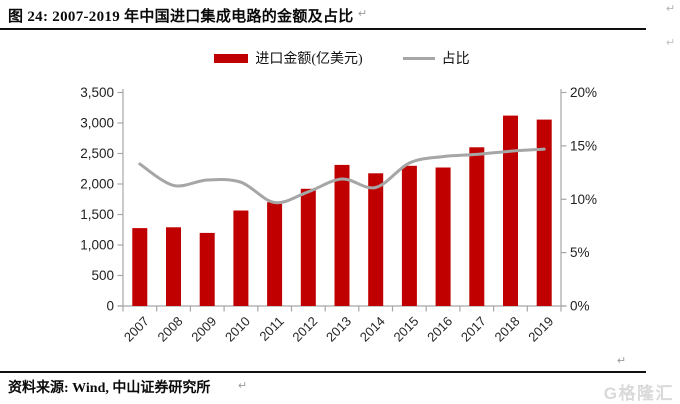 This screenshot has height=404, width=680. I want to click on figure-title: 图 24: 2007-2019 年中国进口集成电路的金额及占比, so click(181, 17).